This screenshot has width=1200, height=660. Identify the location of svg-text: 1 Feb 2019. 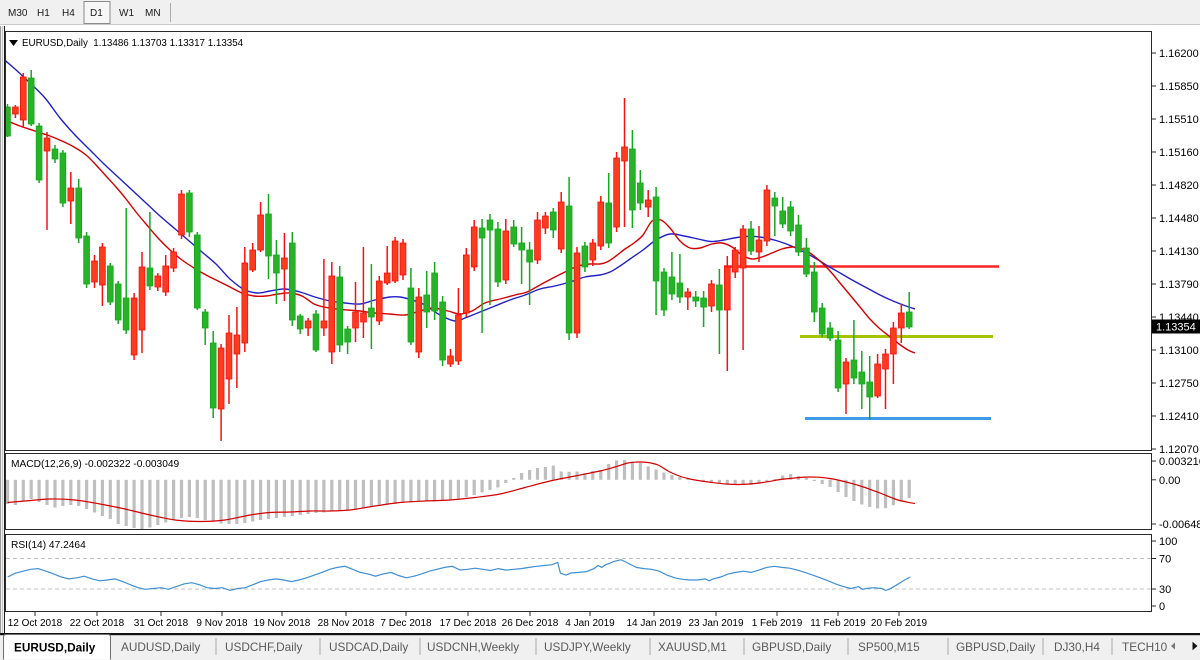
(777, 623).